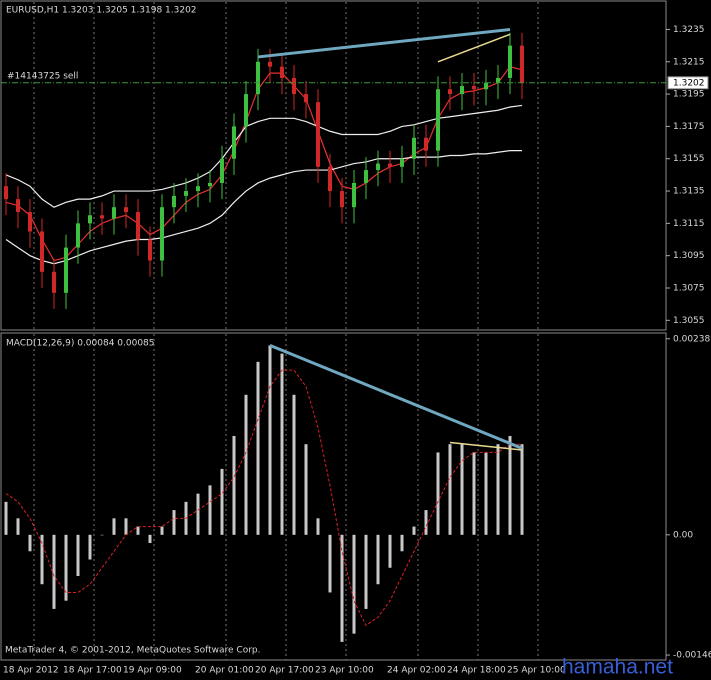 The height and width of the screenshot is (680, 711). Describe the element at coordinates (101, 11) in the screenshot. I see `price-title: EURUSD,H1 1.3203 1.3205 1.3198 1.3202` at that location.